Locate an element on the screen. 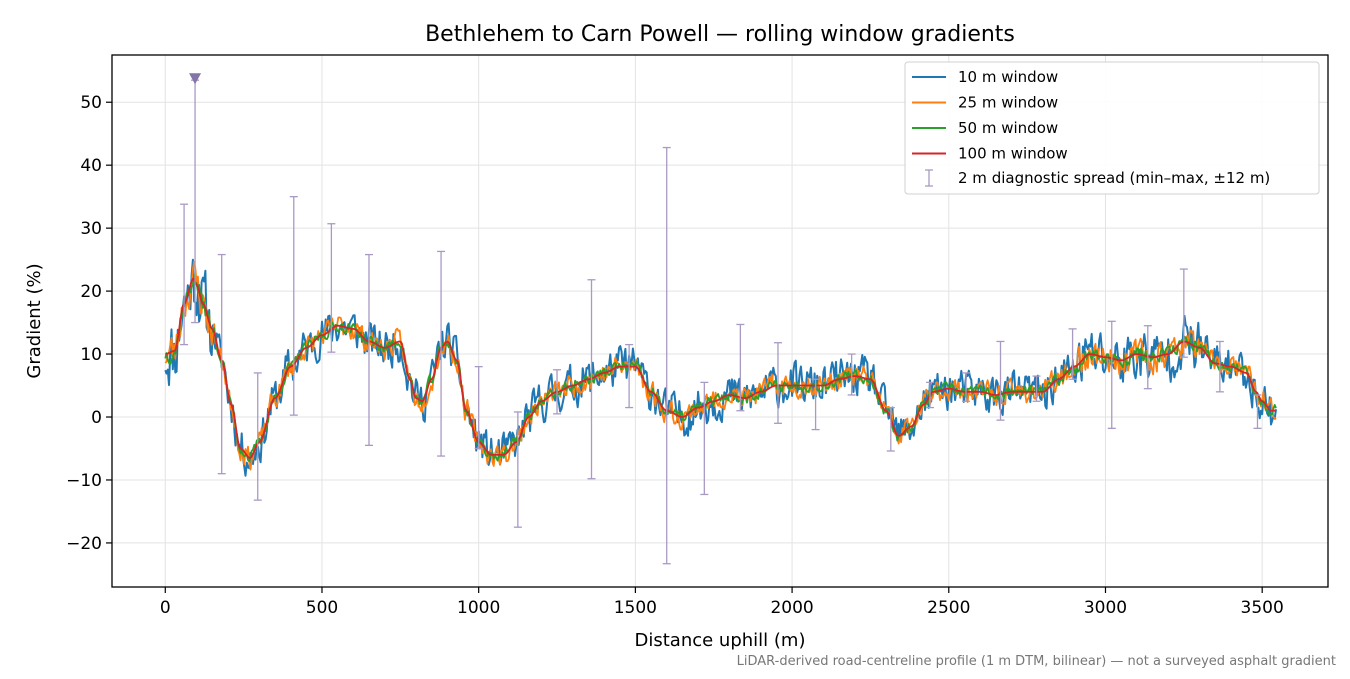  y-tick-label: 50 is located at coordinates (91, 103).